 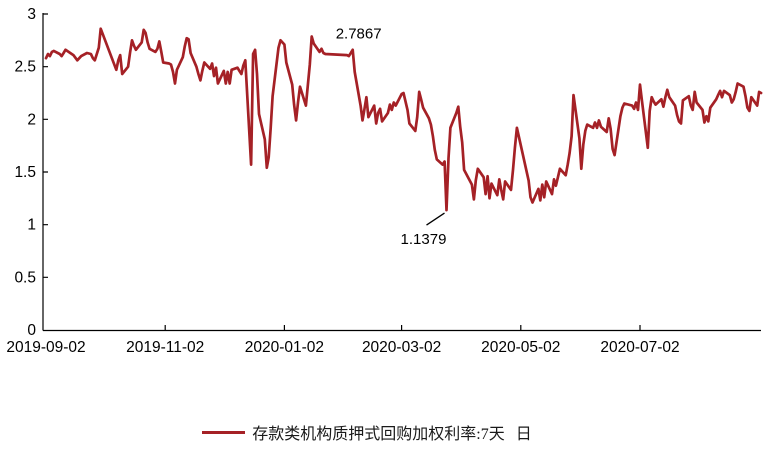 I want to click on min-annotation-leader-line, so click(x=435, y=219).